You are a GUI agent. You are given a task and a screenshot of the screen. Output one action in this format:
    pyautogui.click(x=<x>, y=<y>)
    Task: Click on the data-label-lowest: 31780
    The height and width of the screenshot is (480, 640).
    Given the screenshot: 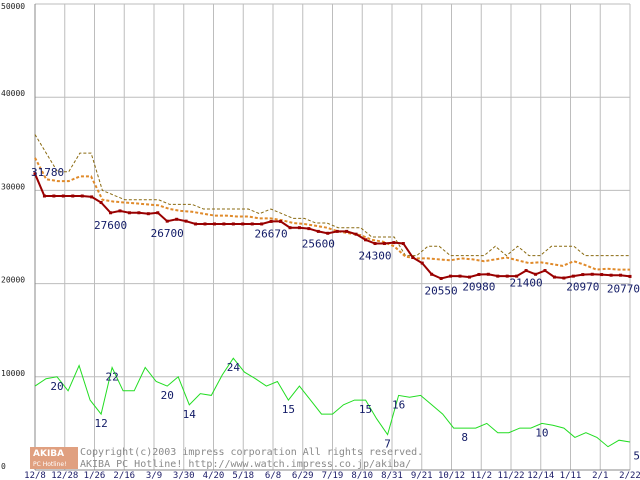 What is the action you would take?
    pyautogui.click(x=47, y=172)
    